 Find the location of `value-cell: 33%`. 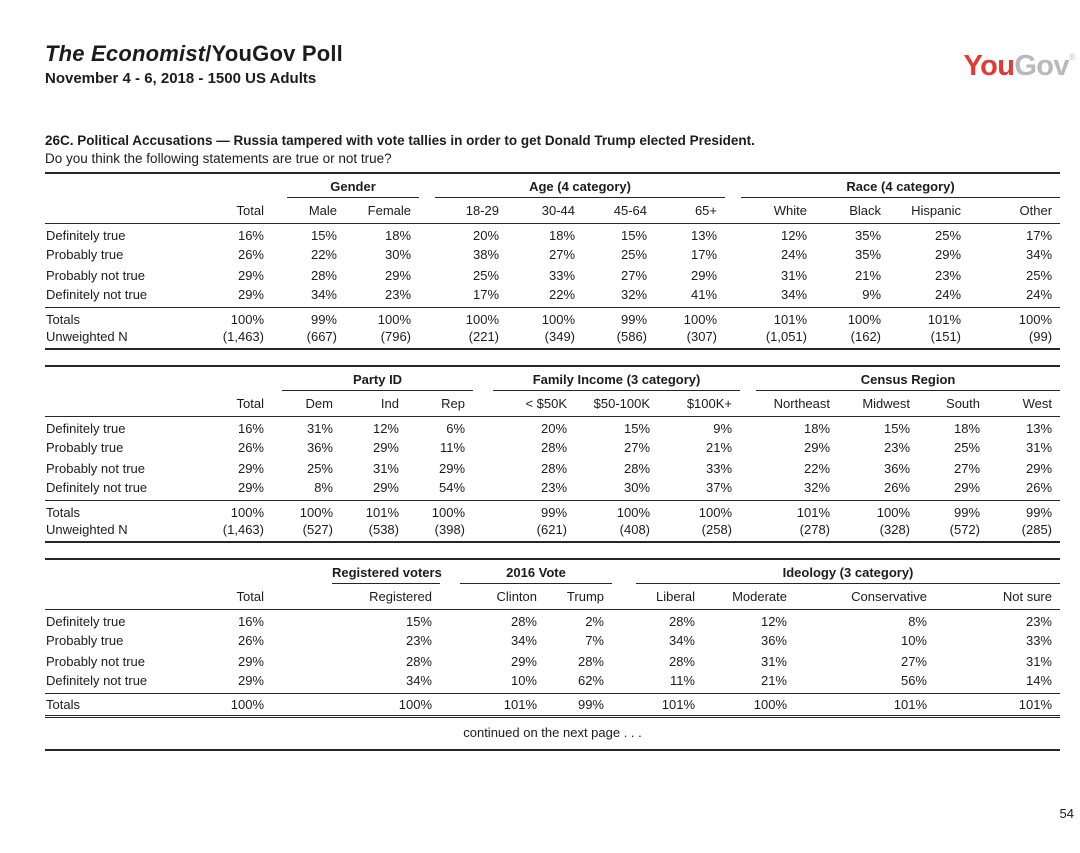

value-cell: 33% is located at coordinates (562, 275).